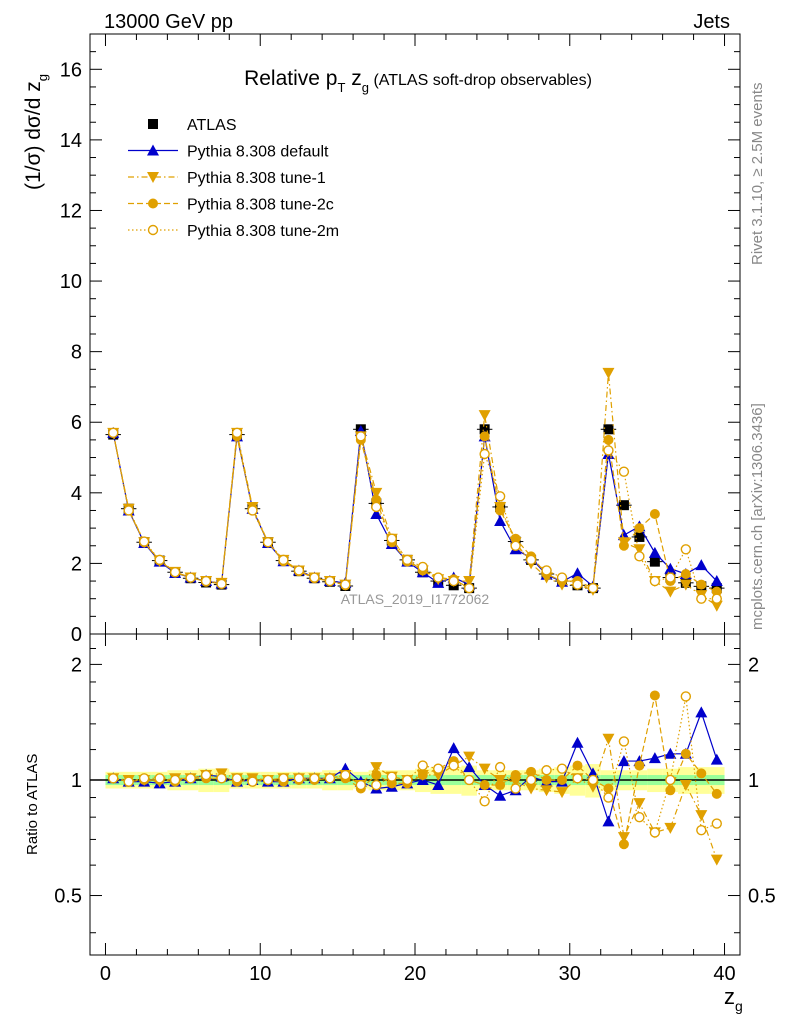  I want to click on ratio-x-tick-label: 20, so click(415, 974).